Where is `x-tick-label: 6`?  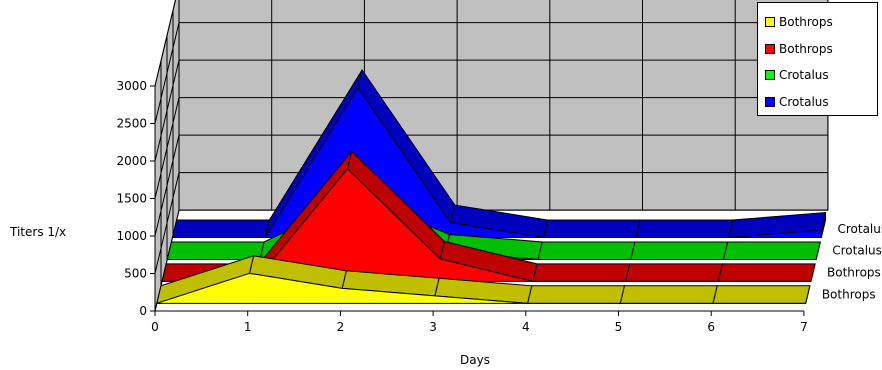 x-tick-label: 6 is located at coordinates (711, 327).